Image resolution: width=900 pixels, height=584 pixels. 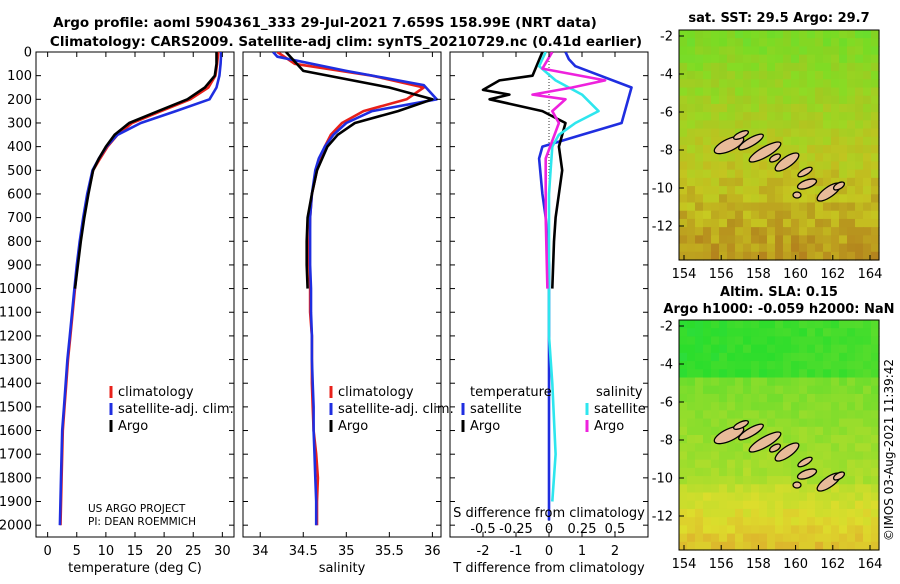 What do you see at coordinates (662, 479) in the screenshot?
I see `map-ytick-label: -10` at bounding box center [662, 479].